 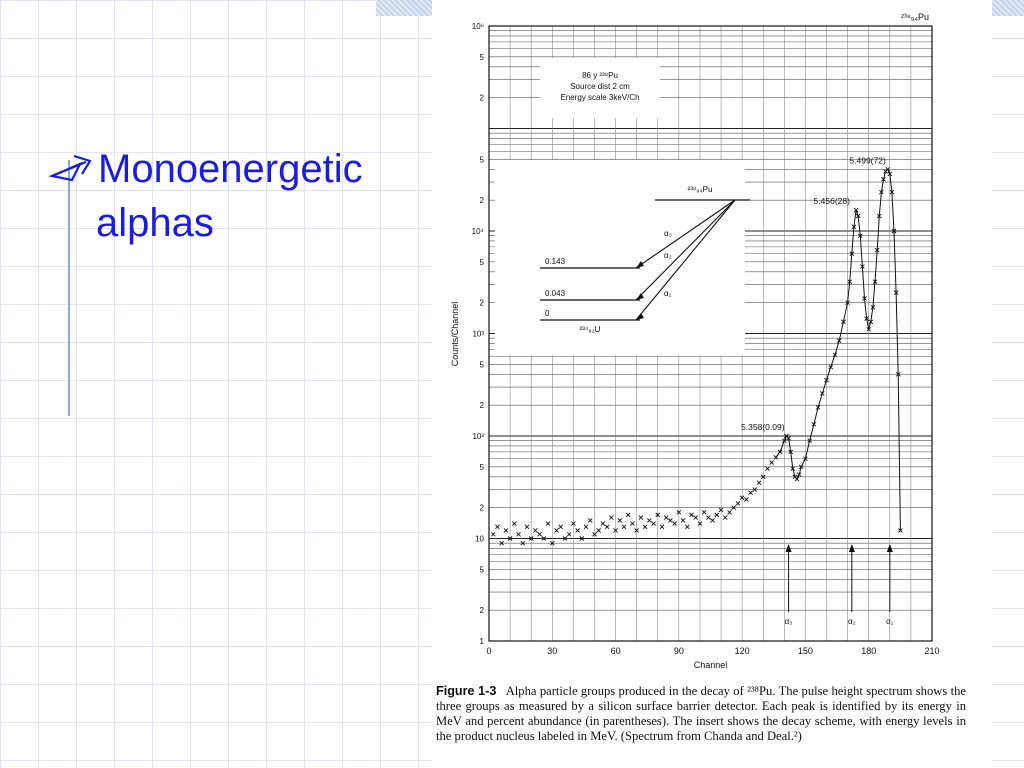 I want to click on daughter-nucleus-label: ²³⁴₉₂U, so click(x=590, y=329).